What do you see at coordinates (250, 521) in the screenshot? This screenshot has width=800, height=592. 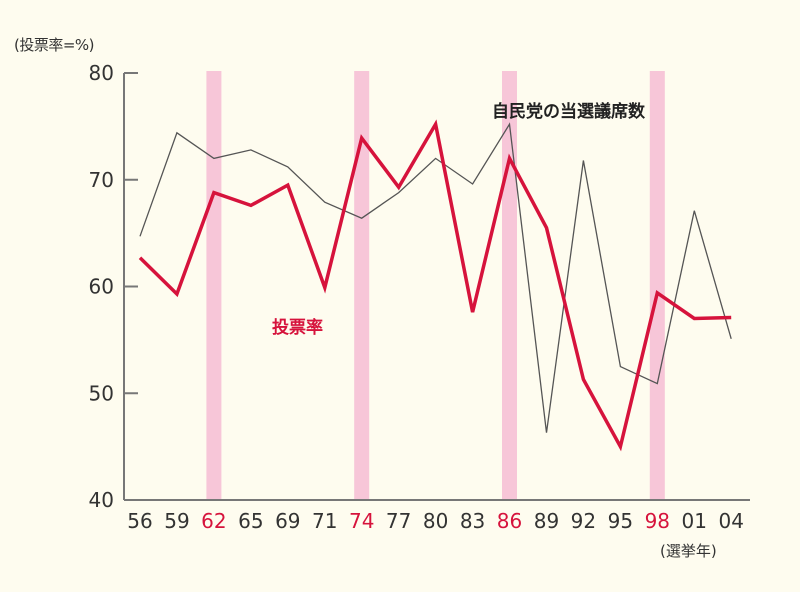 I see `x-tick-label: 65` at bounding box center [250, 521].